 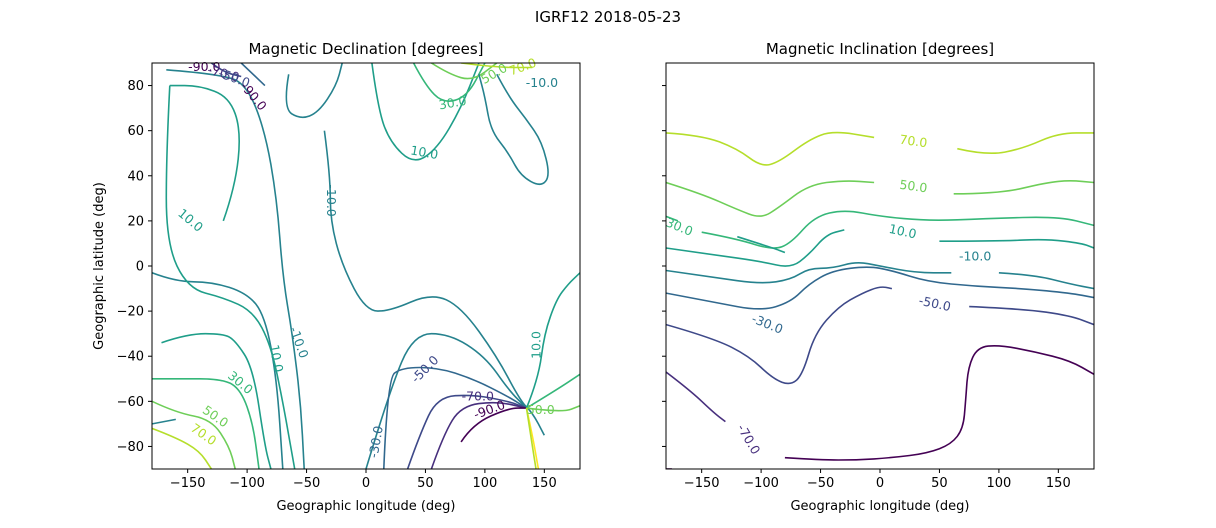 What do you see at coordinates (130, 447) in the screenshot?
I see `y-tick-label: −80` at bounding box center [130, 447].